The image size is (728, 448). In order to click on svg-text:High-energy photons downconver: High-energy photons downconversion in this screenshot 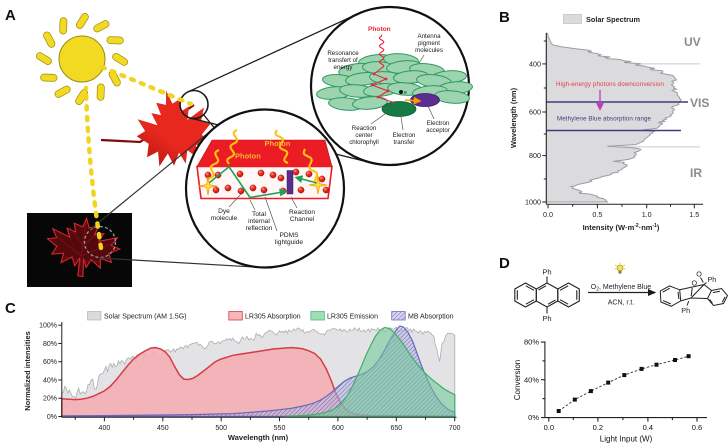, I will do `click(610, 84)`.